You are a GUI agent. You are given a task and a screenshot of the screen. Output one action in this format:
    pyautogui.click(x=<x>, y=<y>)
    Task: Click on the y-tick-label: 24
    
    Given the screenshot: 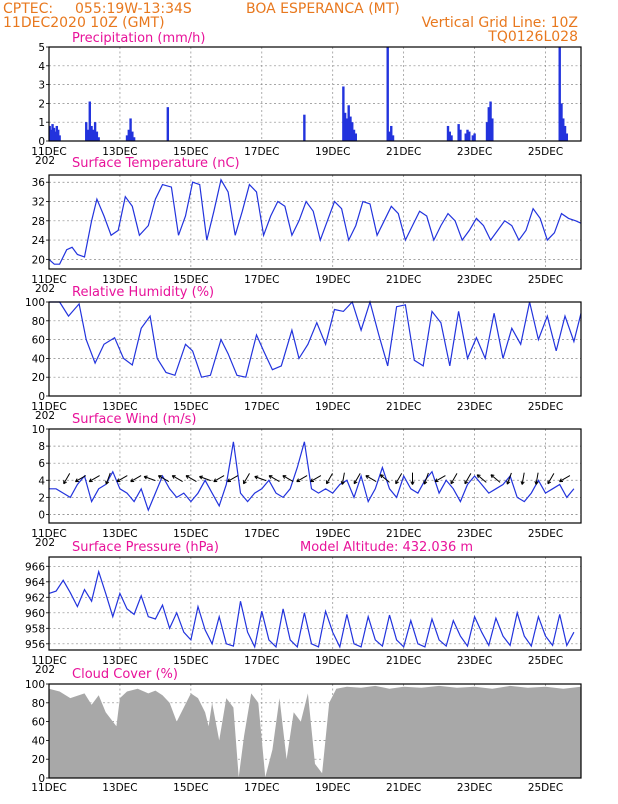 What is the action you would take?
    pyautogui.click(x=39, y=241)
    